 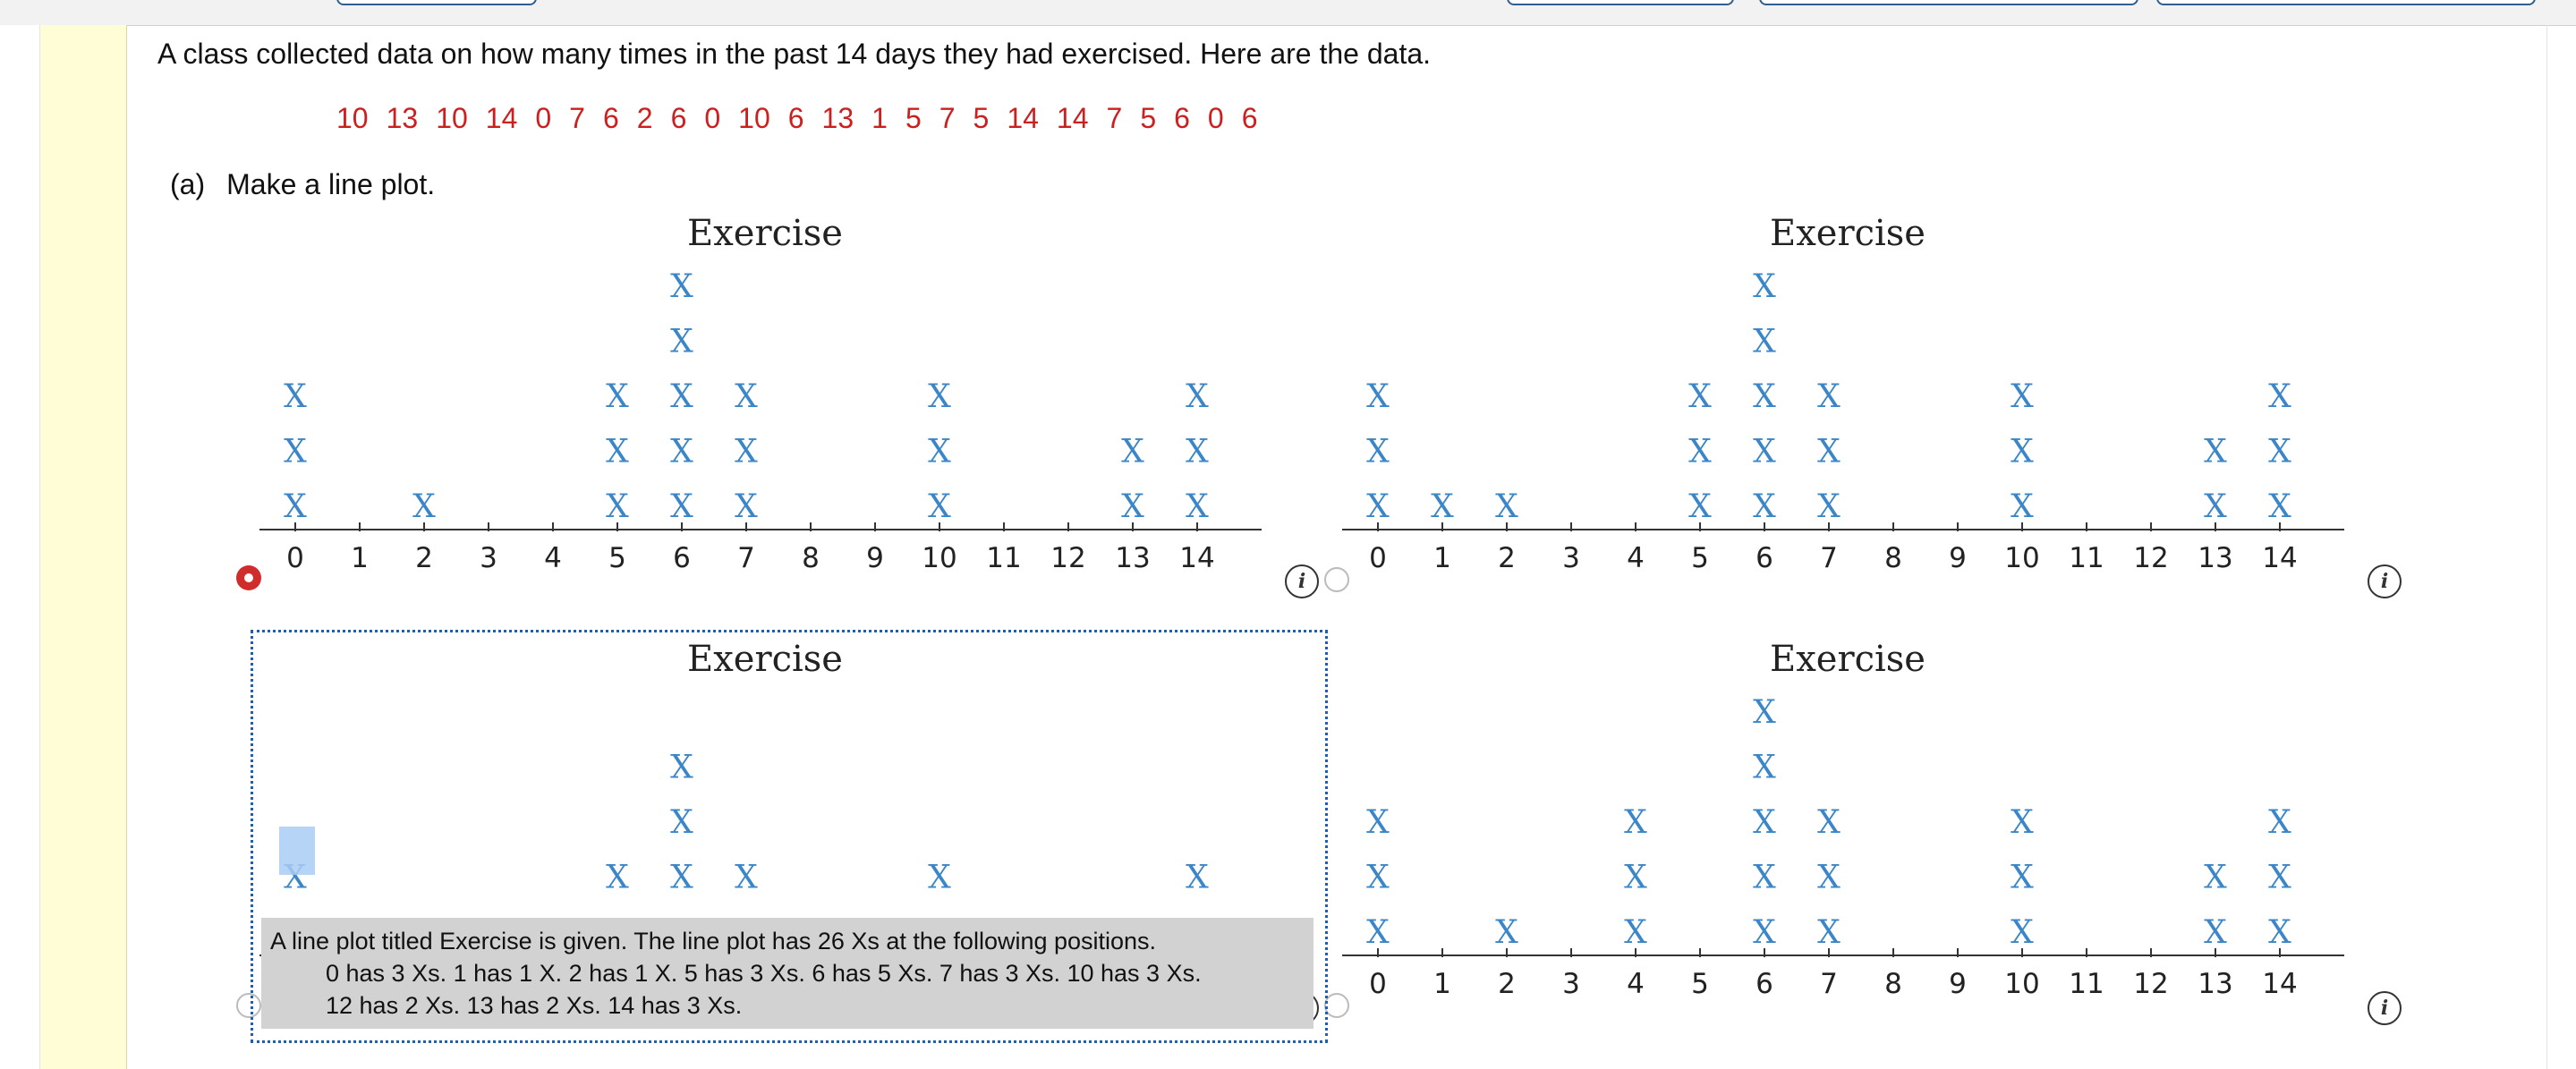 What do you see at coordinates (1336, 579) in the screenshot?
I see `option-b-radio` at bounding box center [1336, 579].